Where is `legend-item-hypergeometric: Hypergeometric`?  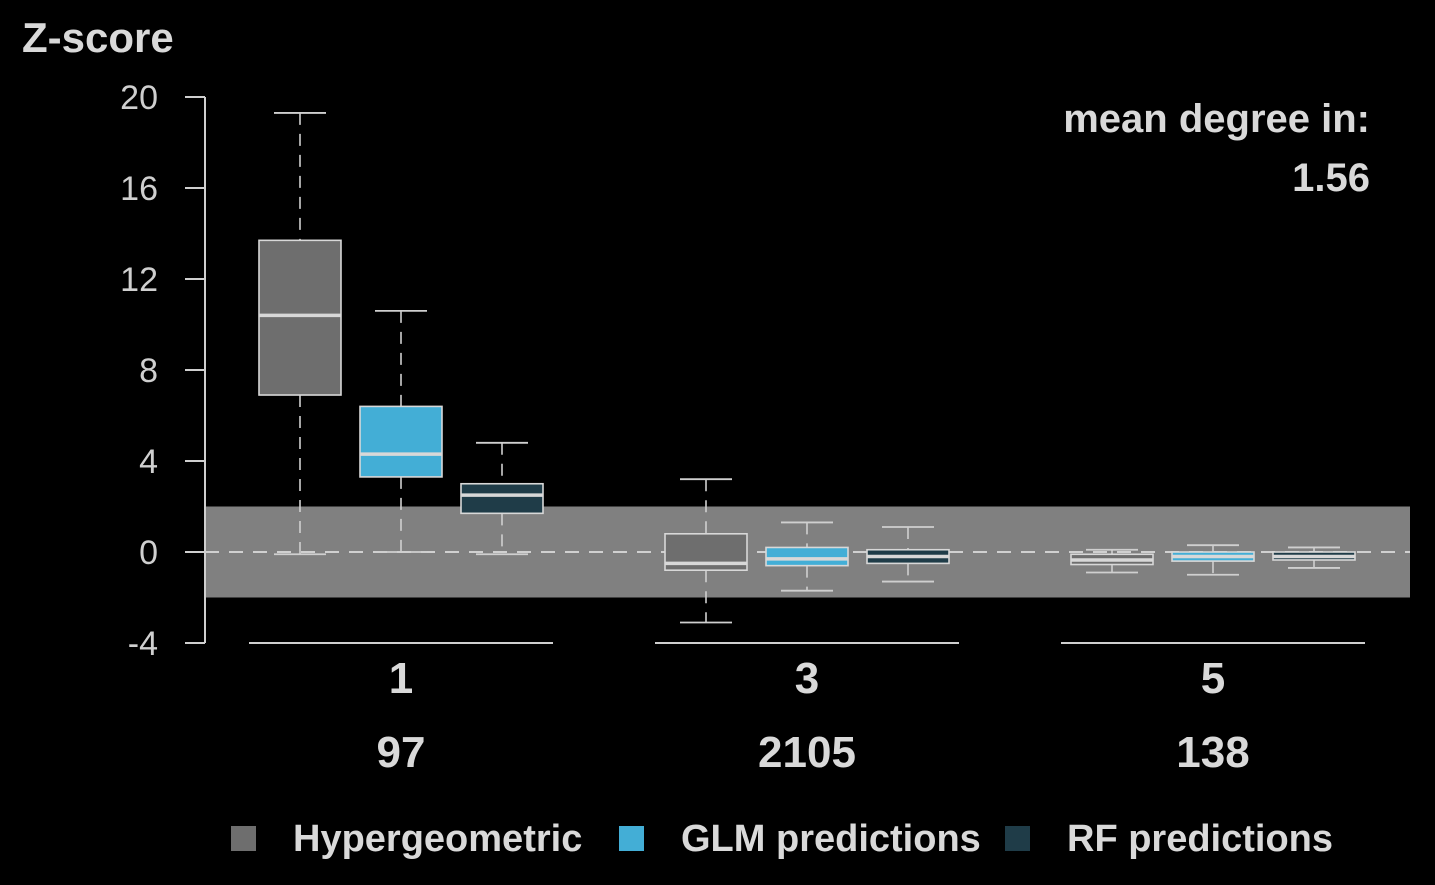
legend-item-hypergeometric: Hypergeometric is located at coordinates (406, 839).